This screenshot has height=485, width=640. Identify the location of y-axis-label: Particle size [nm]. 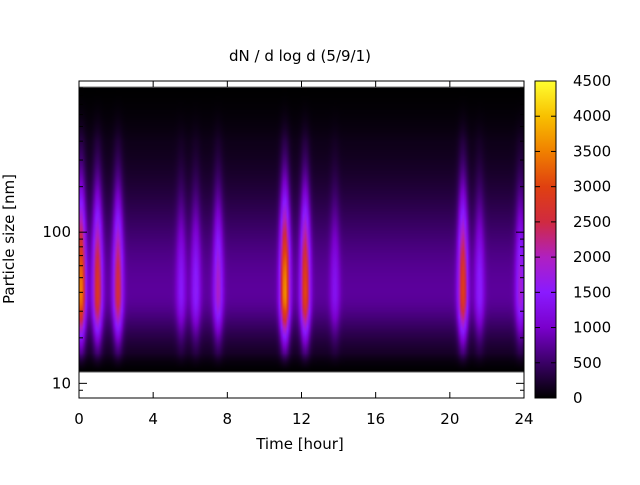
(9, 239).